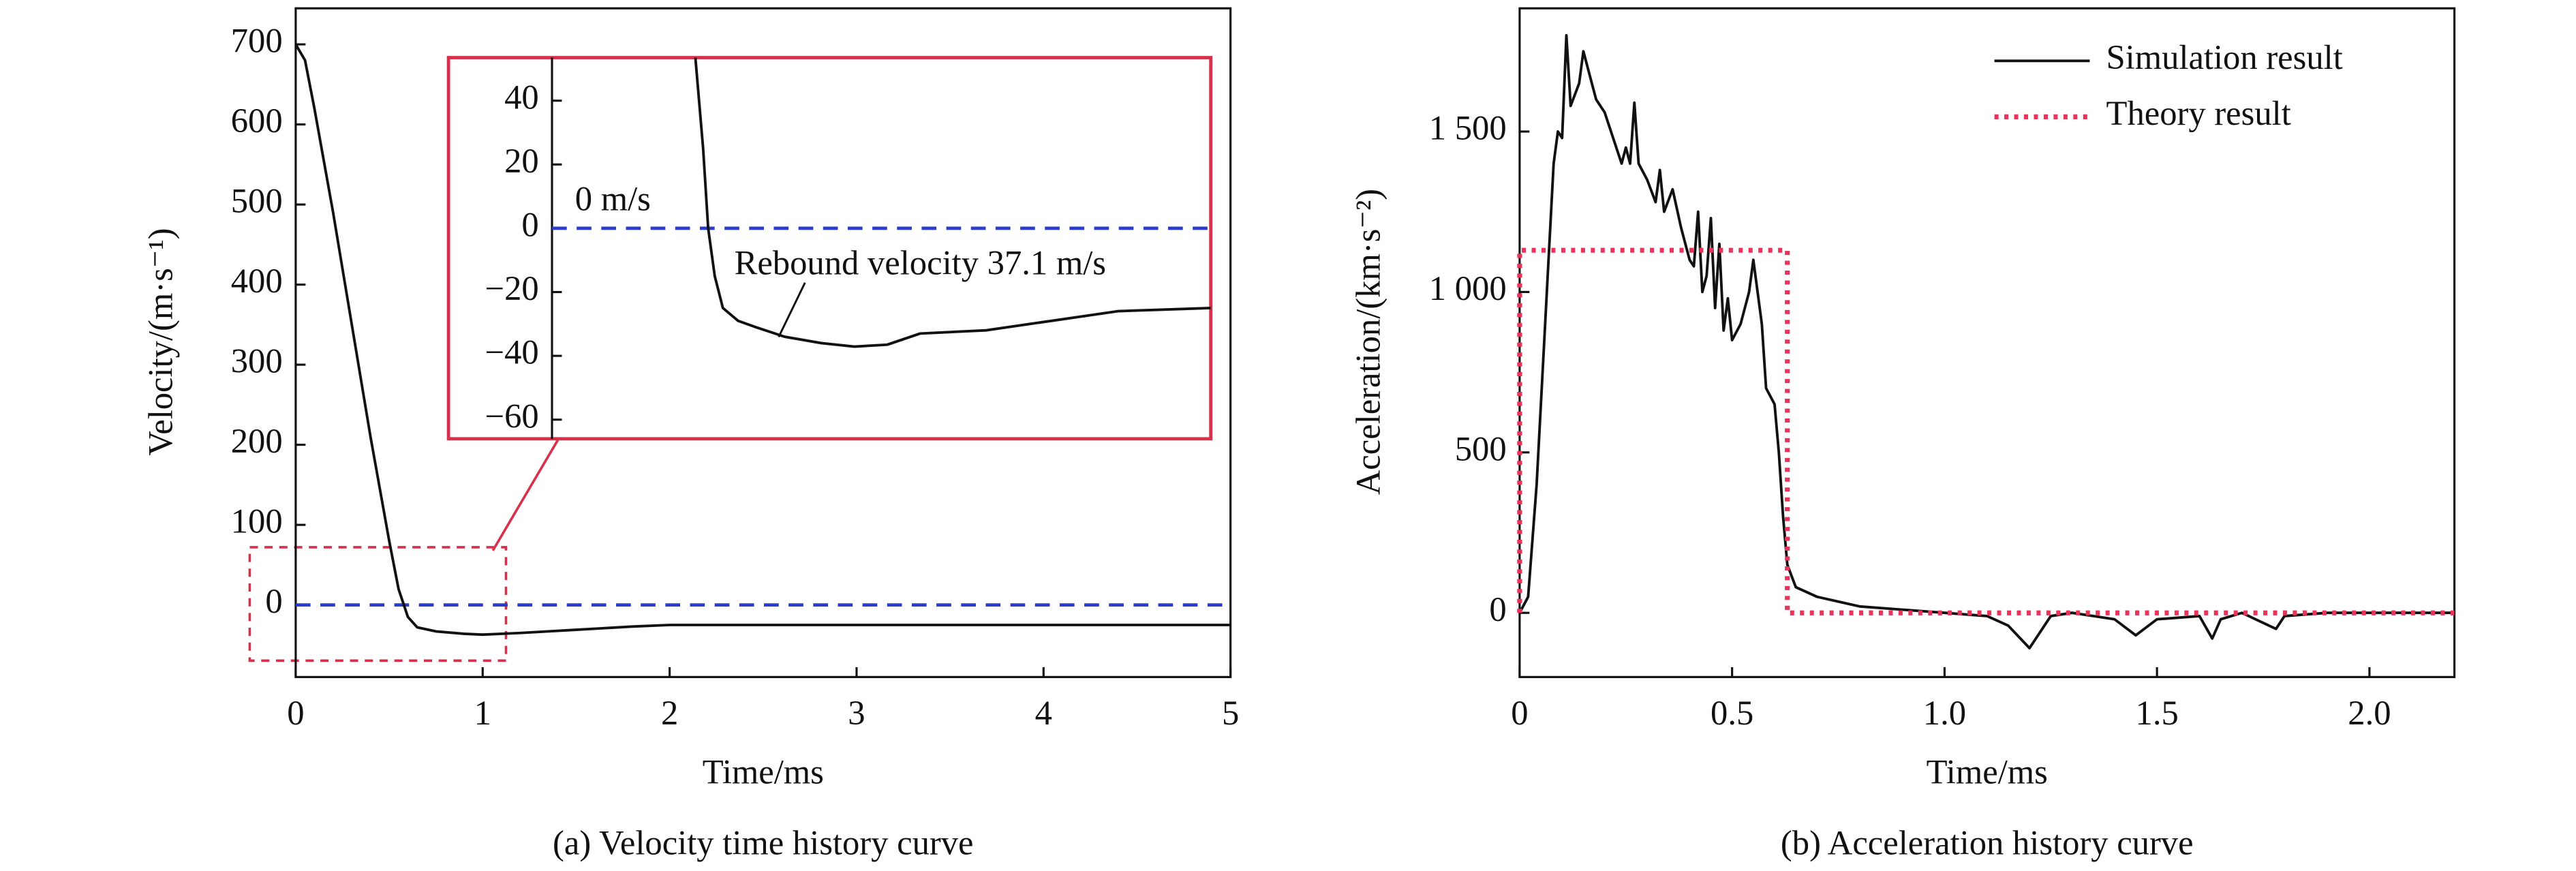 The image size is (2576, 871). What do you see at coordinates (257, 41) in the screenshot?
I see `y-tick-label: 700` at bounding box center [257, 41].